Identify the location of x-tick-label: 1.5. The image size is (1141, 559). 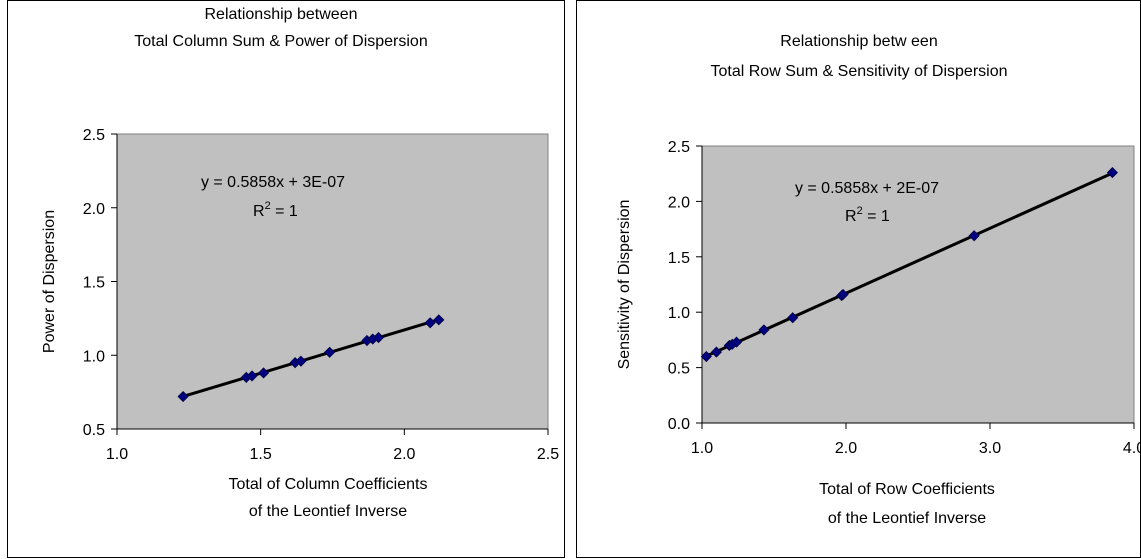
(261, 454).